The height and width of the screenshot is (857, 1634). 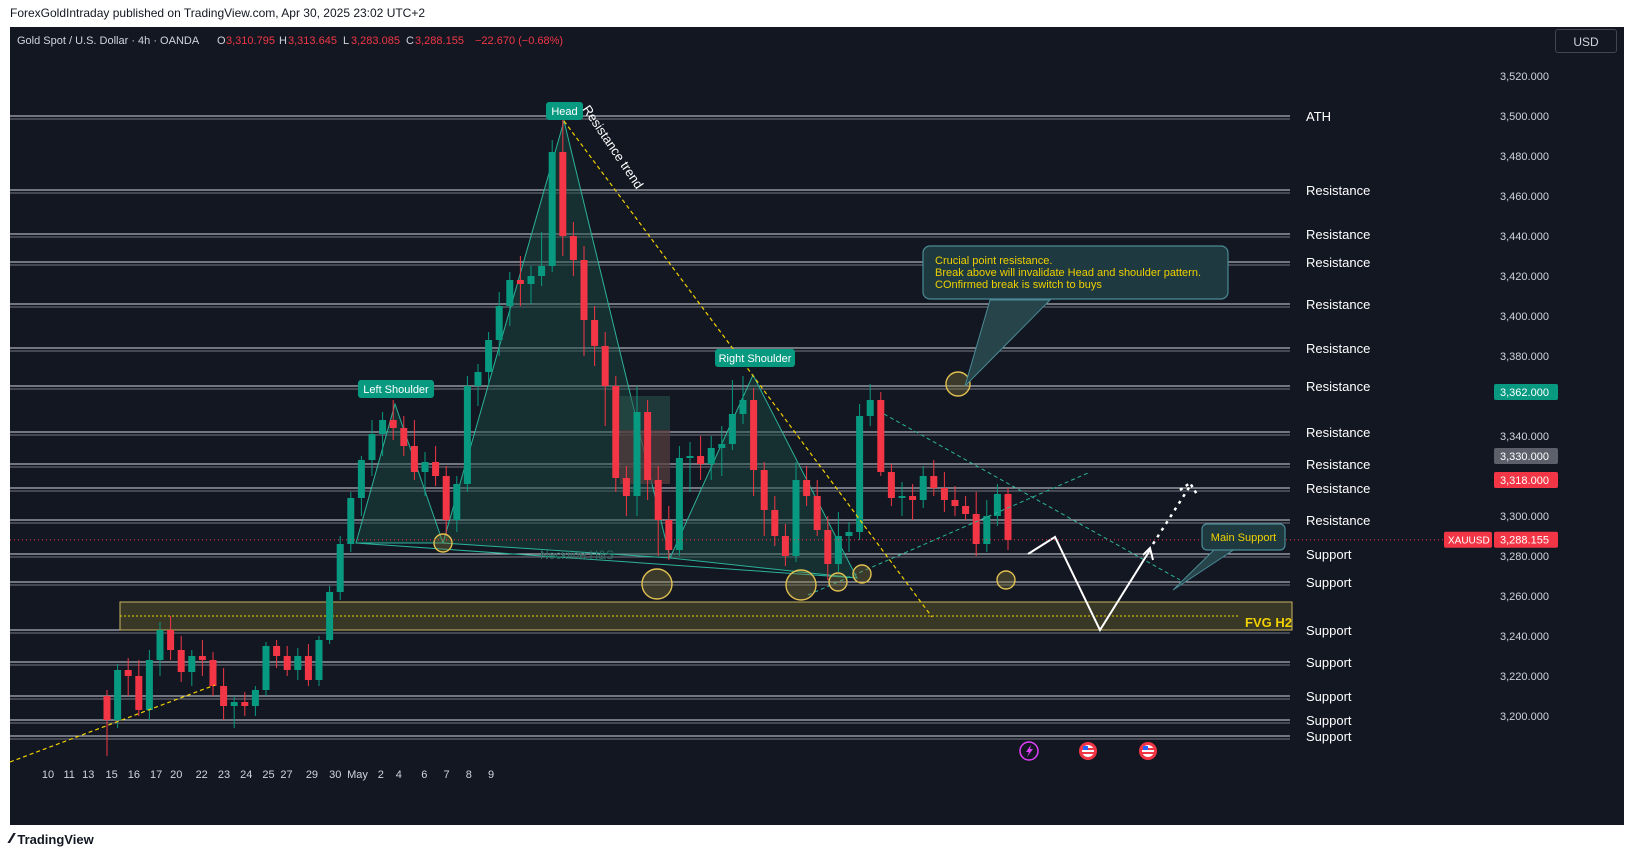 What do you see at coordinates (1524, 357) in the screenshot?
I see `y-tick-label: 3,380.000` at bounding box center [1524, 357].